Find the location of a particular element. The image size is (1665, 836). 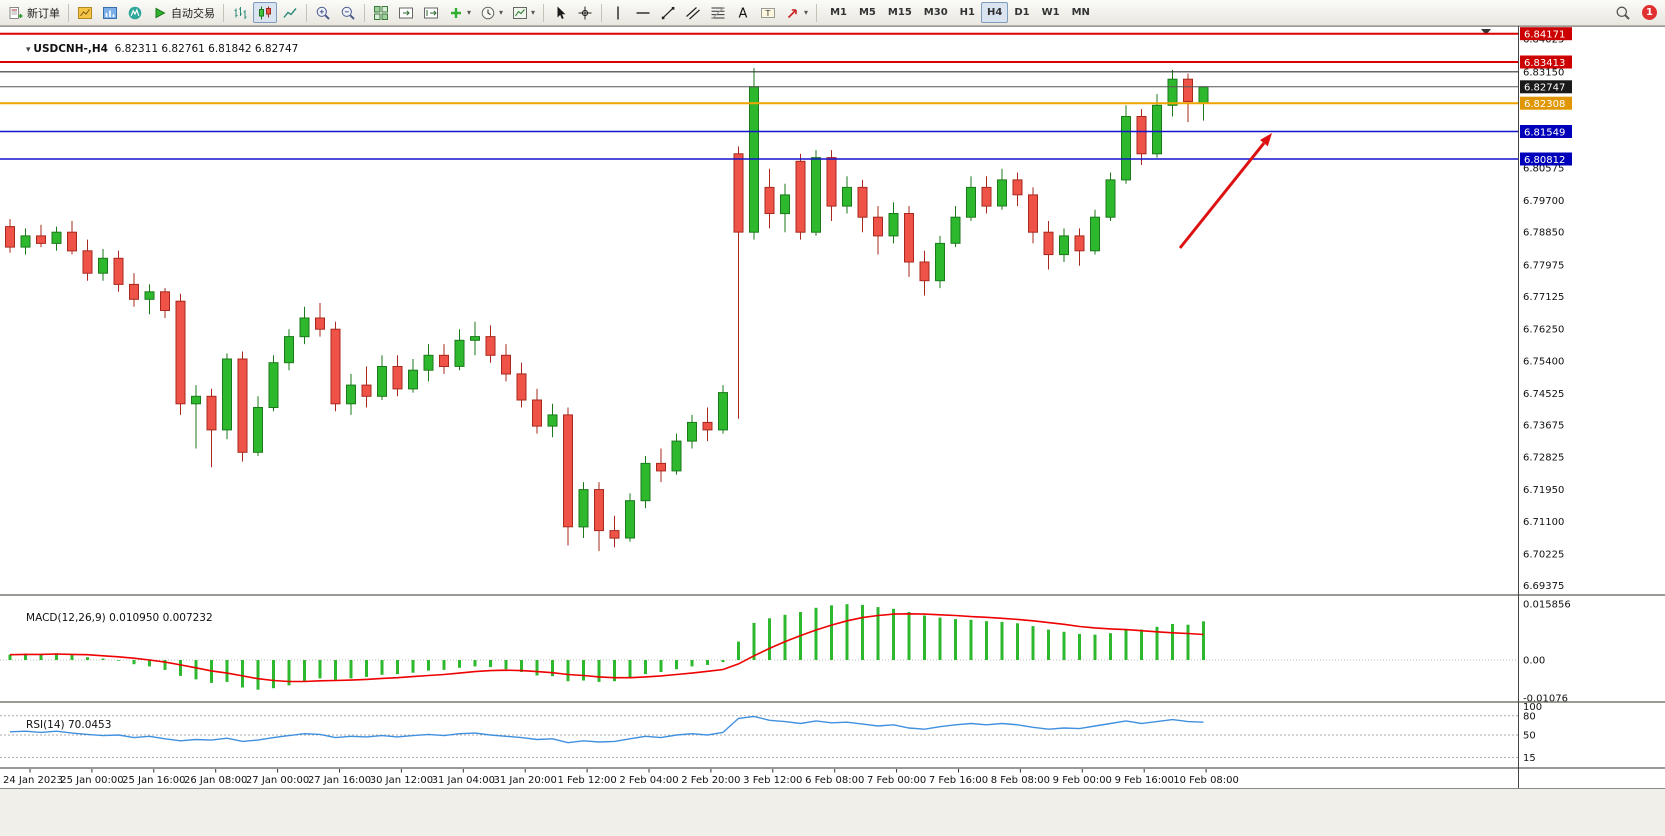

vline-icon is located at coordinates (618, 13).